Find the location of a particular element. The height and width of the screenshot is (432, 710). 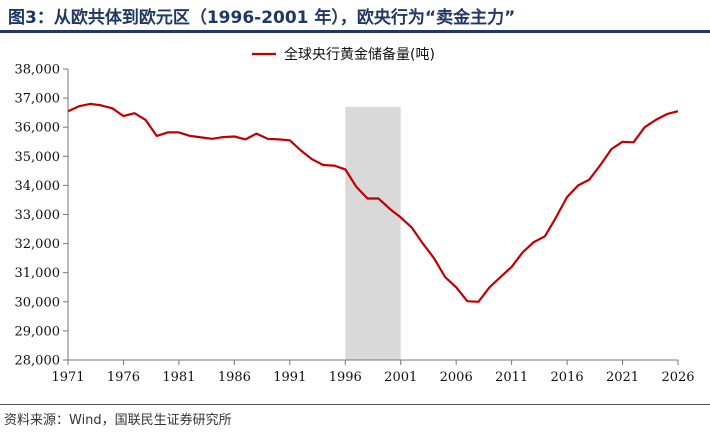

x-tick-label: 1971 is located at coordinates (67, 377).